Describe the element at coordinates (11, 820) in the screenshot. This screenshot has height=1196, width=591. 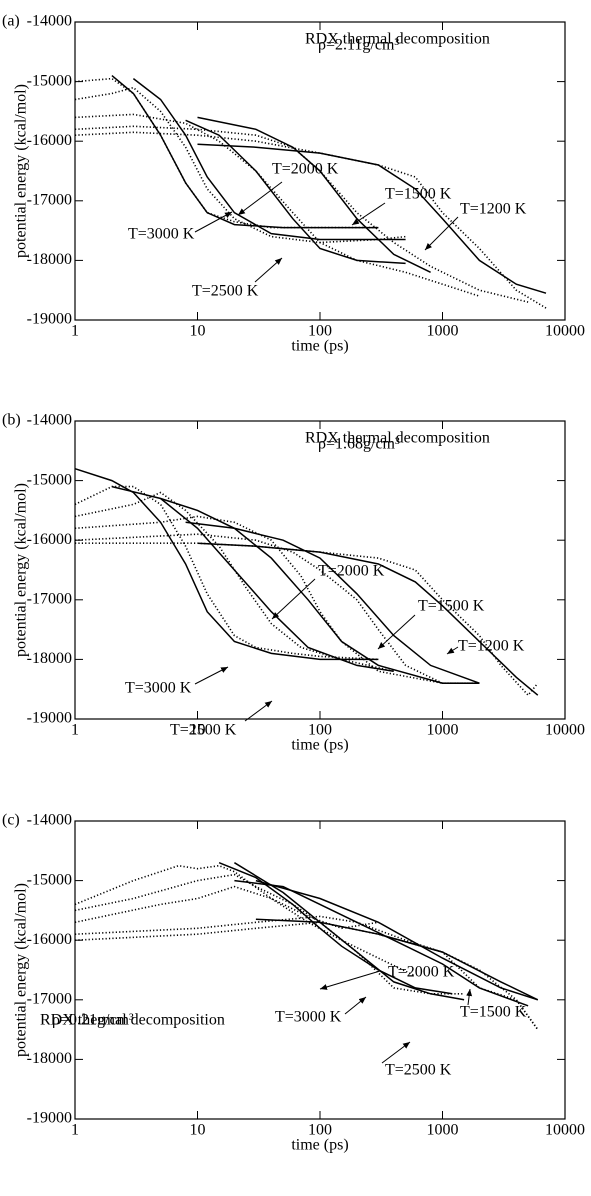
I see `panel-label: (c)` at that location.